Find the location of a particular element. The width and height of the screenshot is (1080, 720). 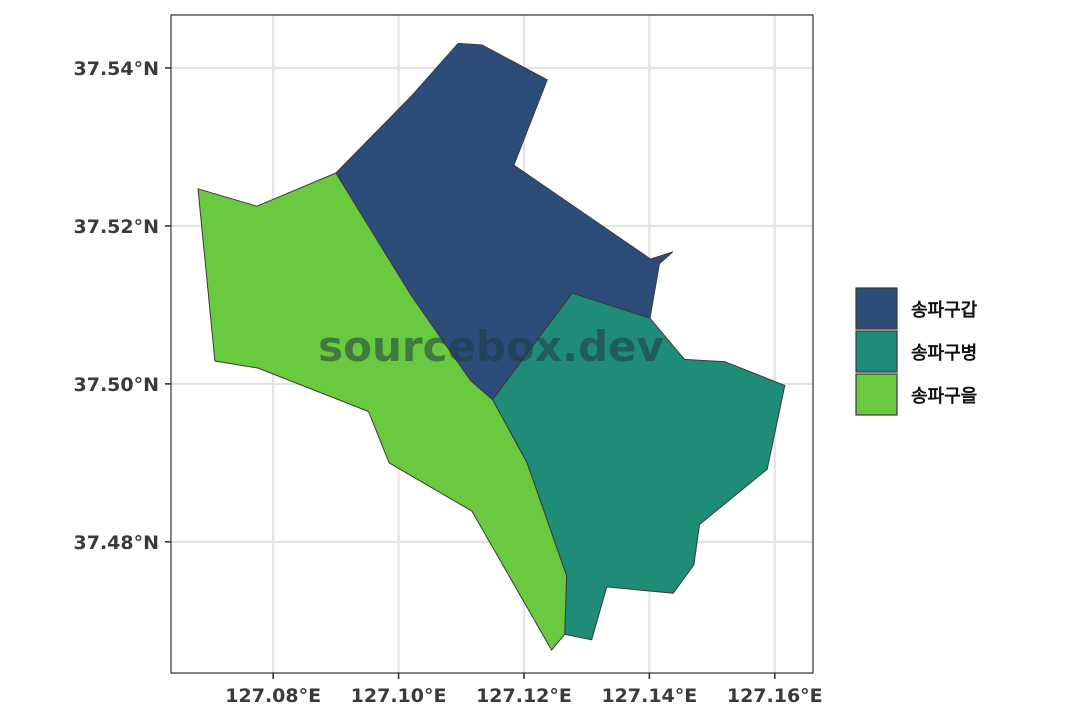

x-tick-label: 127.16°E is located at coordinates (775, 696).